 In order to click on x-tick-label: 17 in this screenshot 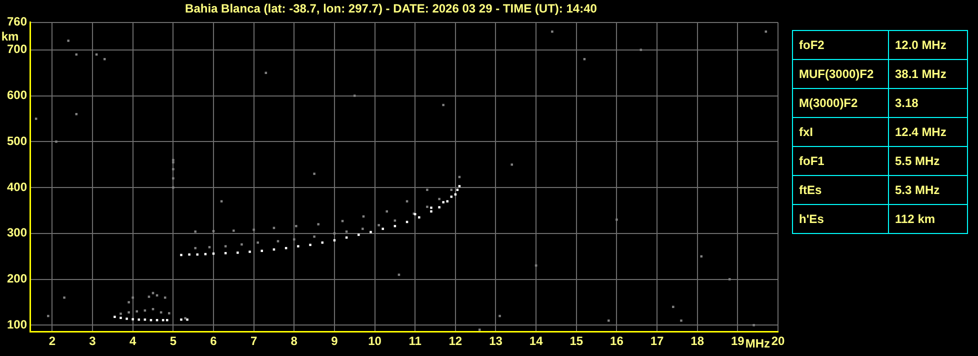, I will do `click(657, 341)`.